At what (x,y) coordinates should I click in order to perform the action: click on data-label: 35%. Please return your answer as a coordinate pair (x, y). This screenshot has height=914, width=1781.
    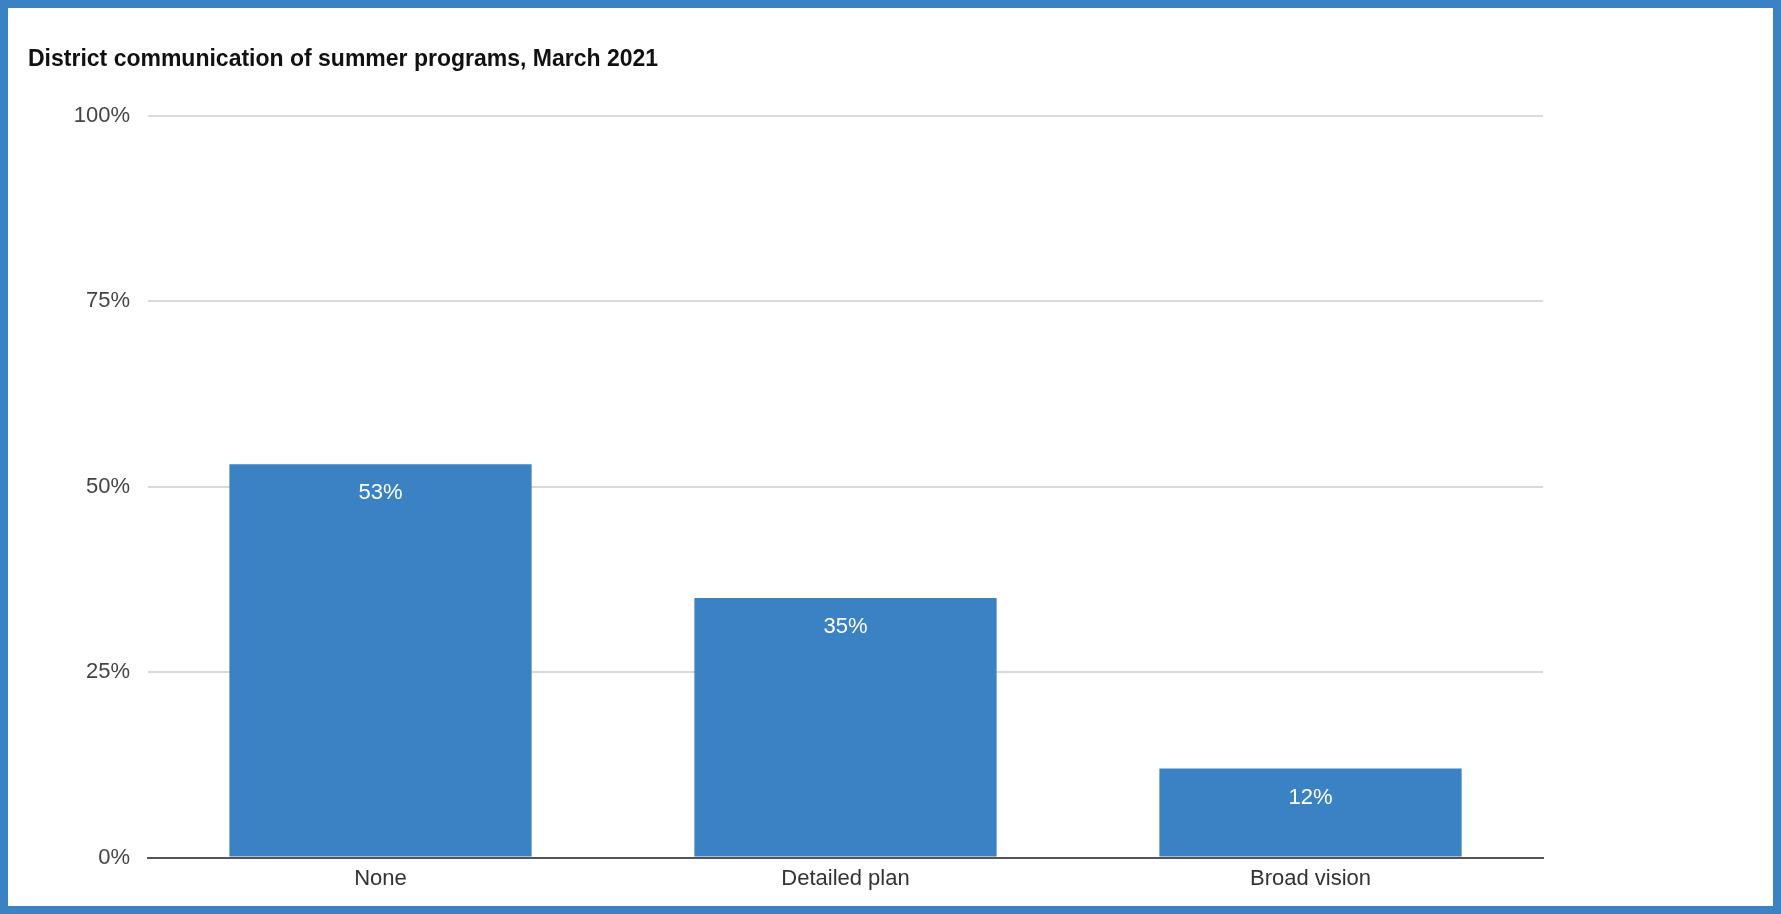
    Looking at the image, I should click on (845, 625).